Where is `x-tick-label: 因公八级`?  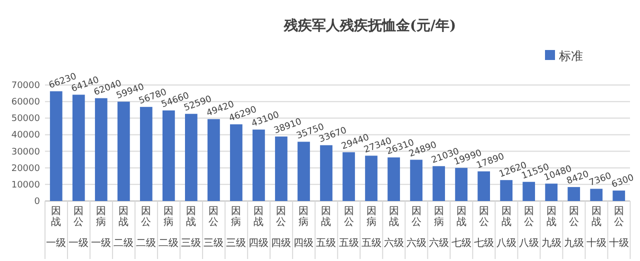
x-tick-label: 因公八级 is located at coordinates (528, 227).